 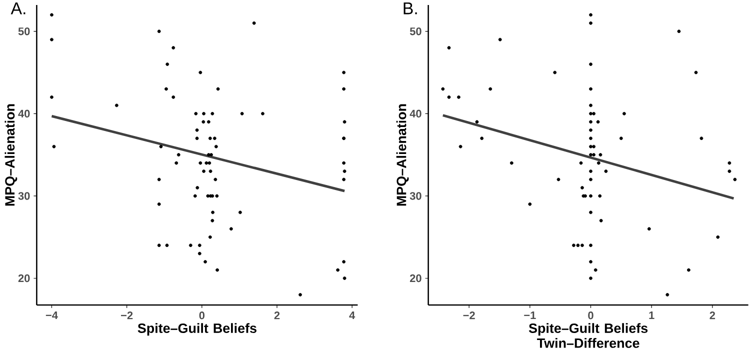 I want to click on chart-title: A., so click(x=18, y=8).